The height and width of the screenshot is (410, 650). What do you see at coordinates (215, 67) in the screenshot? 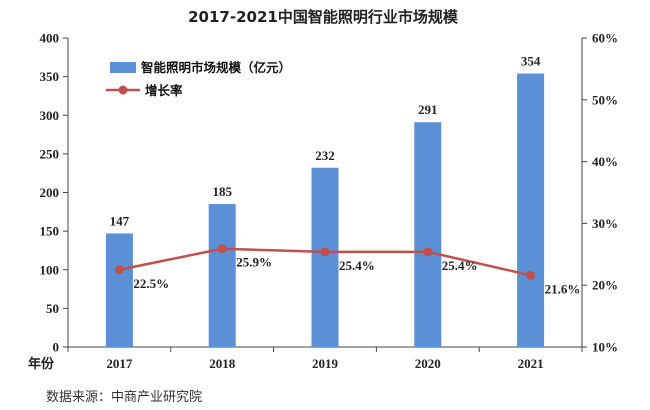
I see `legend-bar-label: 智能照明市场规模（亿元）` at bounding box center [215, 67].